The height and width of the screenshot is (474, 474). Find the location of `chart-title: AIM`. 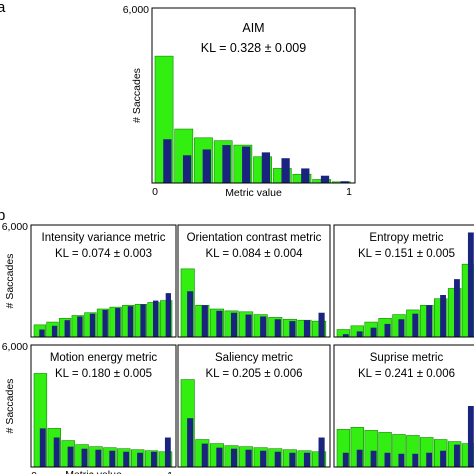

chart-title: AIM is located at coordinates (253, 28).